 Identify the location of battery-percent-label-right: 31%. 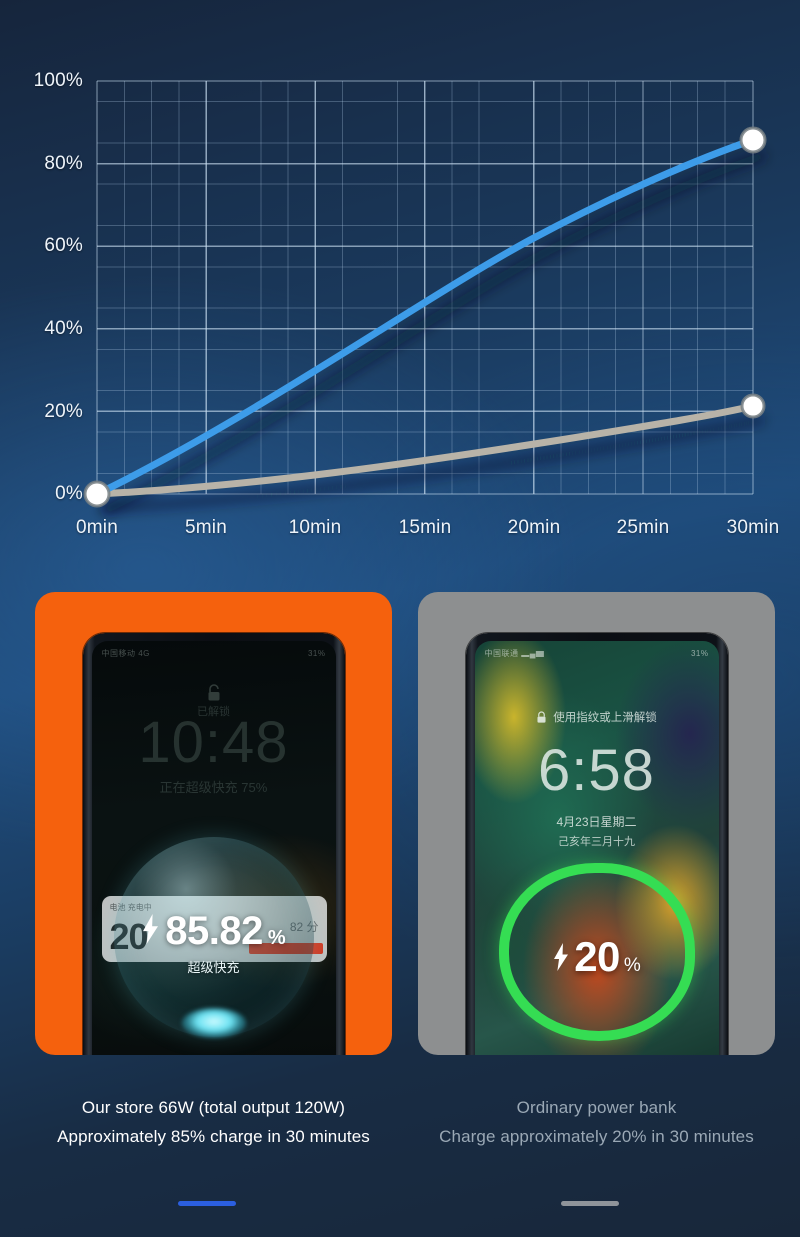
(699, 653).